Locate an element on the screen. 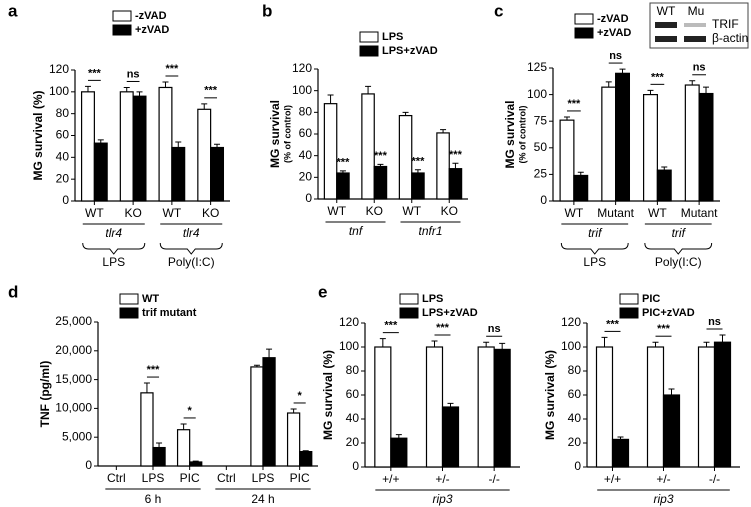 The height and width of the screenshot is (507, 751). y-tick-label: 80 is located at coordinates (63, 113).